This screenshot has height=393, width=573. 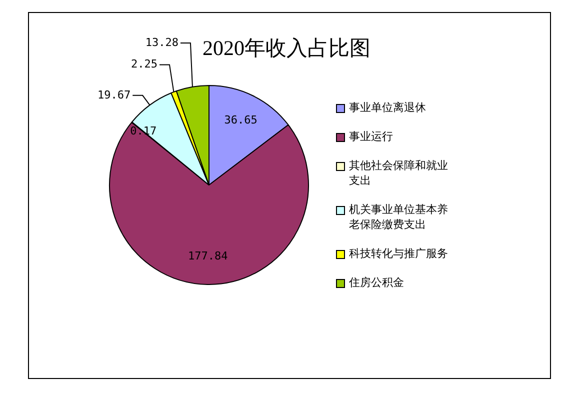 What do you see at coordinates (286, 48) in the screenshot?
I see `chart-title: 2020年收入占比图` at bounding box center [286, 48].